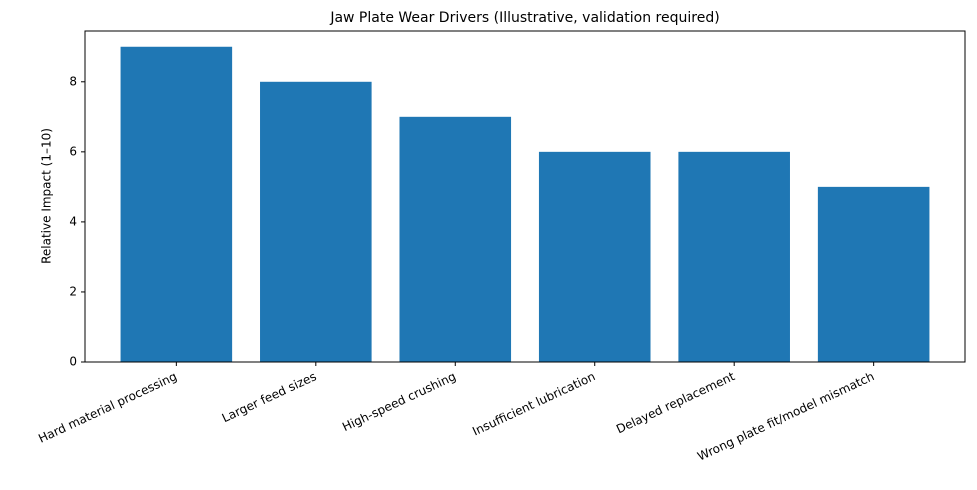 Image resolution: width=977 pixels, height=490 pixels. I want to click on x-tick-label: Delayed replacement, so click(675, 402).